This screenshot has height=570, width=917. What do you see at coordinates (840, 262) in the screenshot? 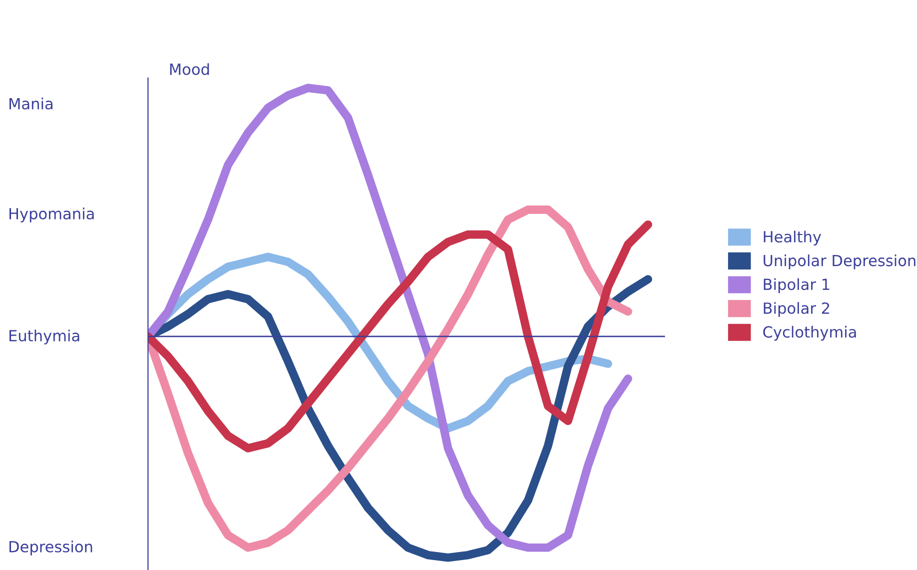
I see `legend-label: Unipolar Depression` at bounding box center [840, 262].